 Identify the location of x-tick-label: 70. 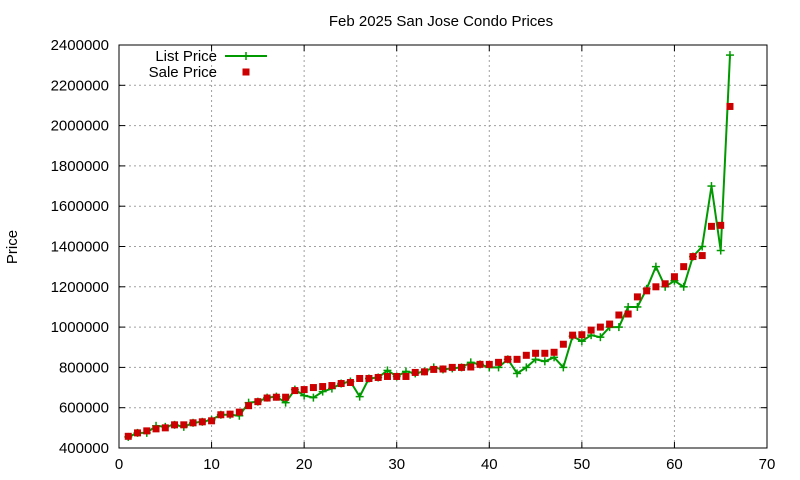
(767, 464).